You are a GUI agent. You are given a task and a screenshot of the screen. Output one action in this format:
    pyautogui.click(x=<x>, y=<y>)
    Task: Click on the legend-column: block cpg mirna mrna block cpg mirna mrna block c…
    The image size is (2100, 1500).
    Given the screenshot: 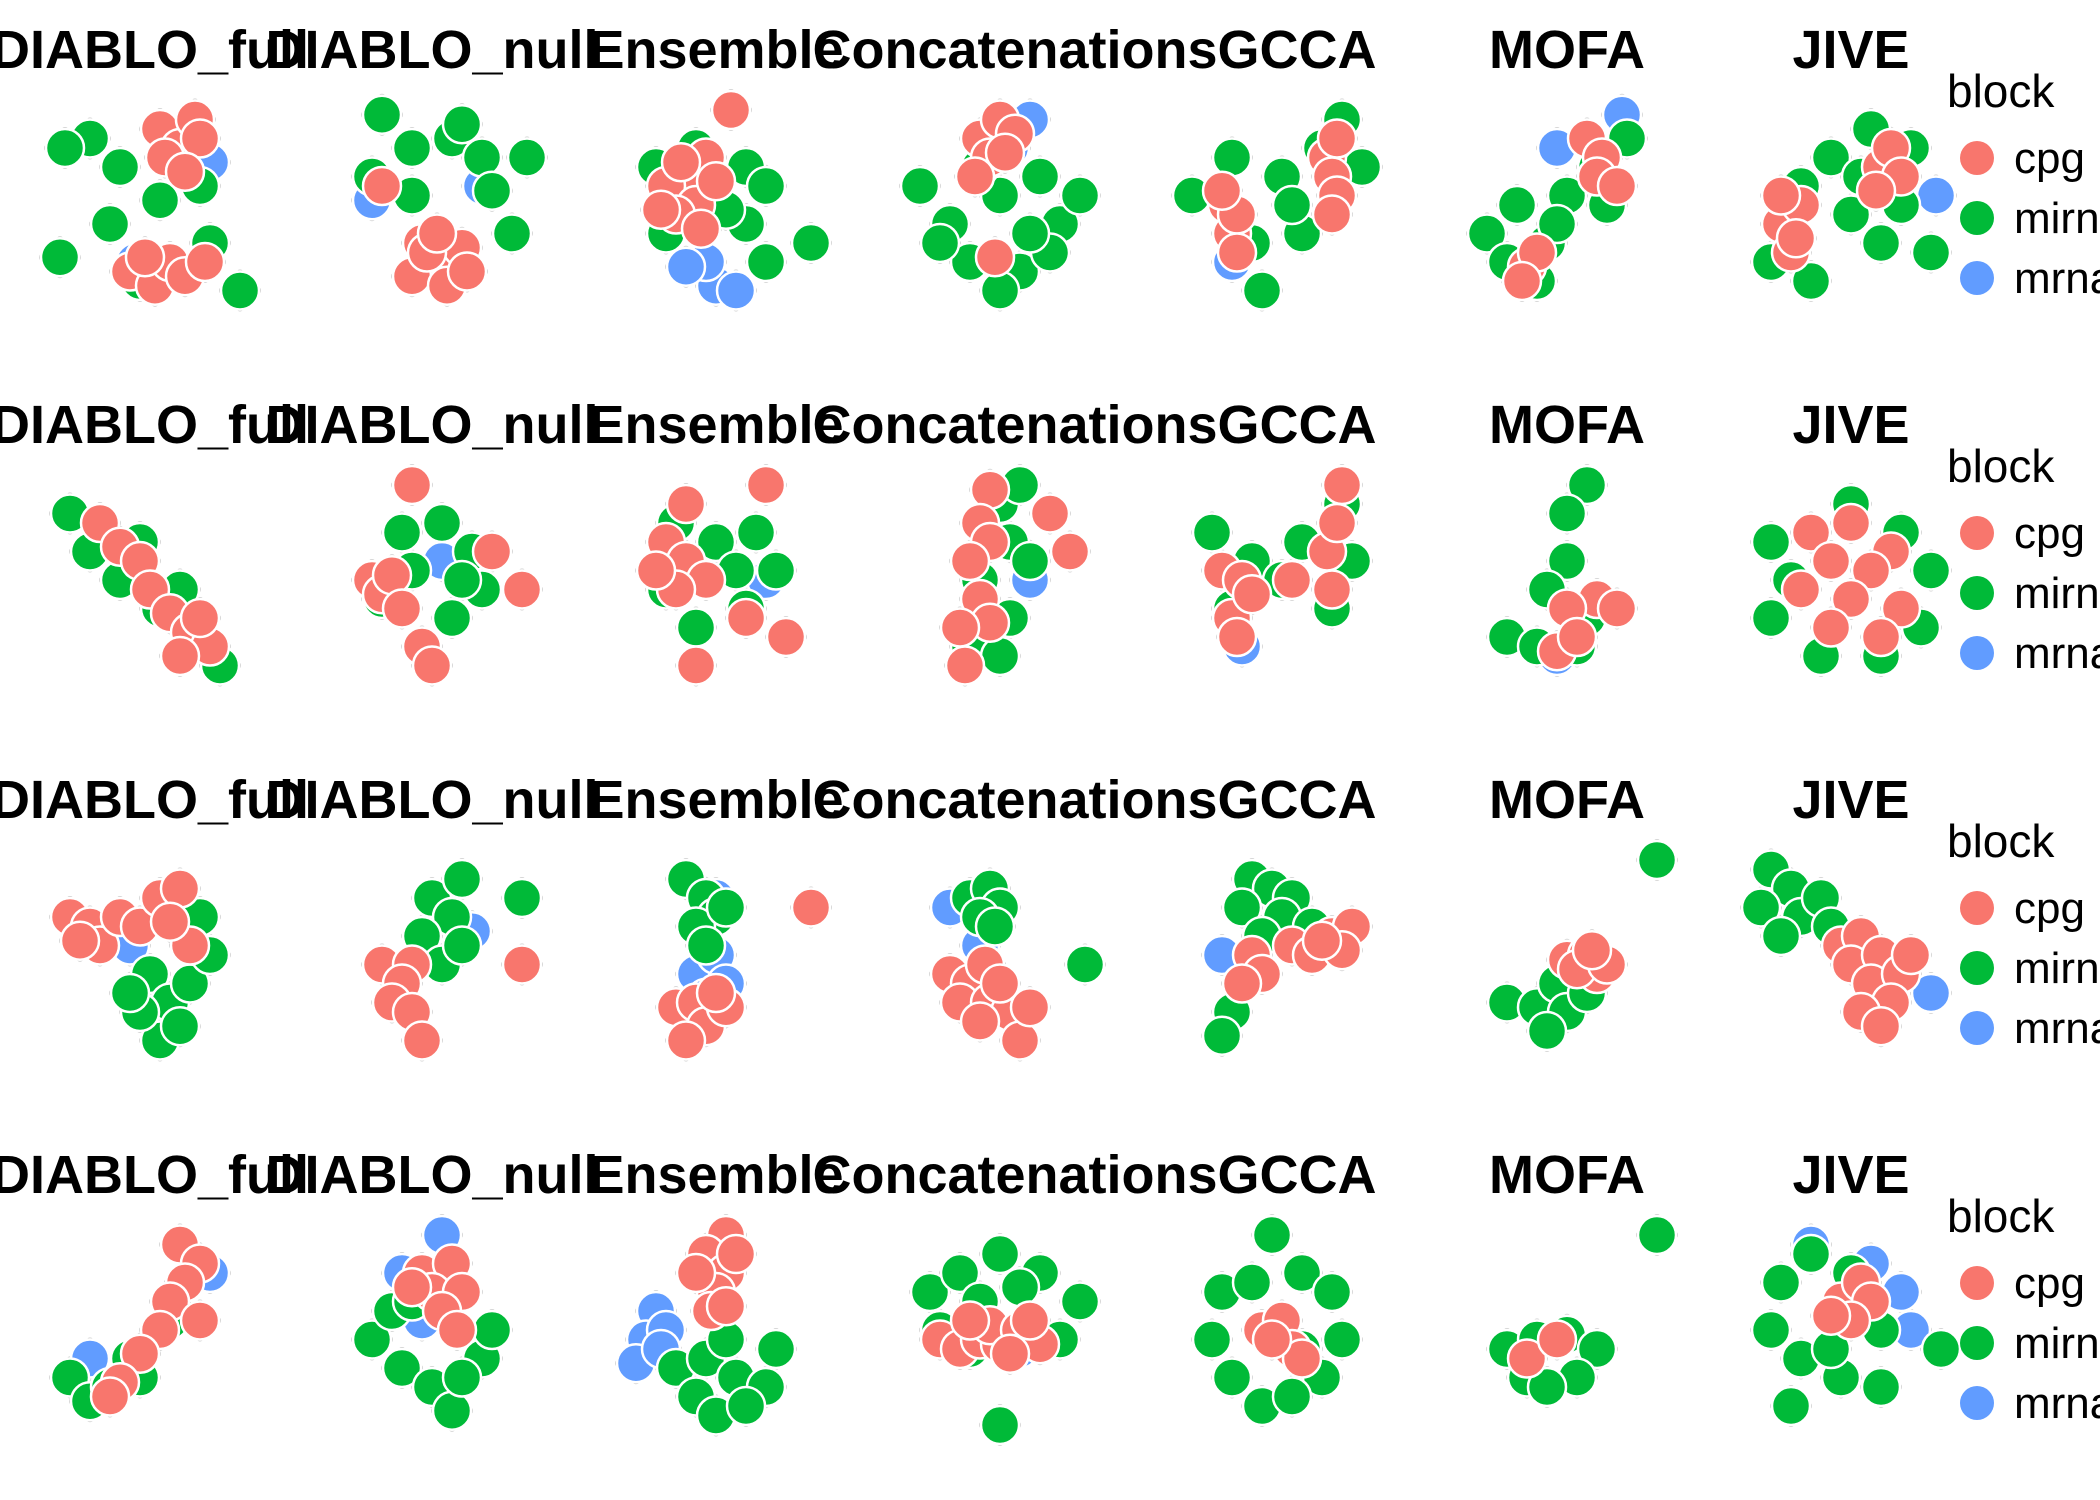 What is the action you would take?
    pyautogui.click(x=2023, y=746)
    